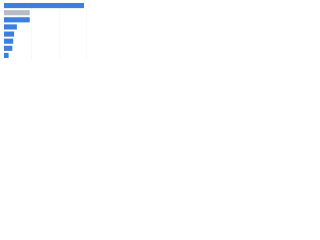 This screenshot has width=320, height=240. Describe the element at coordinates (45, 30) in the screenshot. I see `chart` at that location.